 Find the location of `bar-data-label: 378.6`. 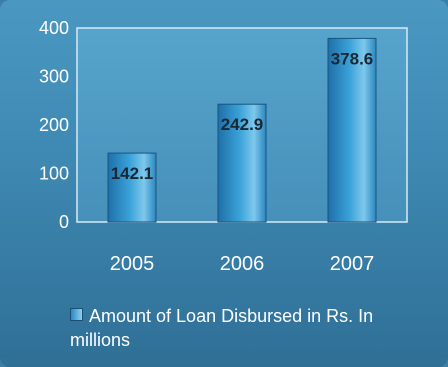

bar-data-label: 378.6 is located at coordinates (352, 58).